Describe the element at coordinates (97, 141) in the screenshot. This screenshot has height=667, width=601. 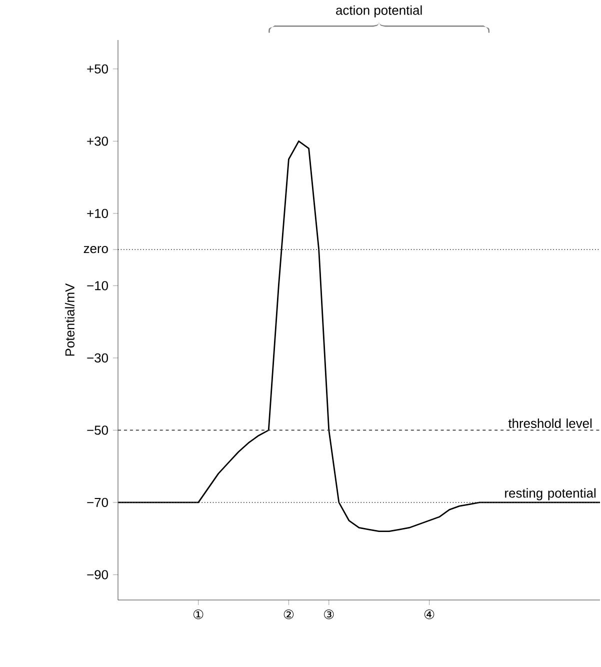
I see `y-tick-label: +30` at that location.